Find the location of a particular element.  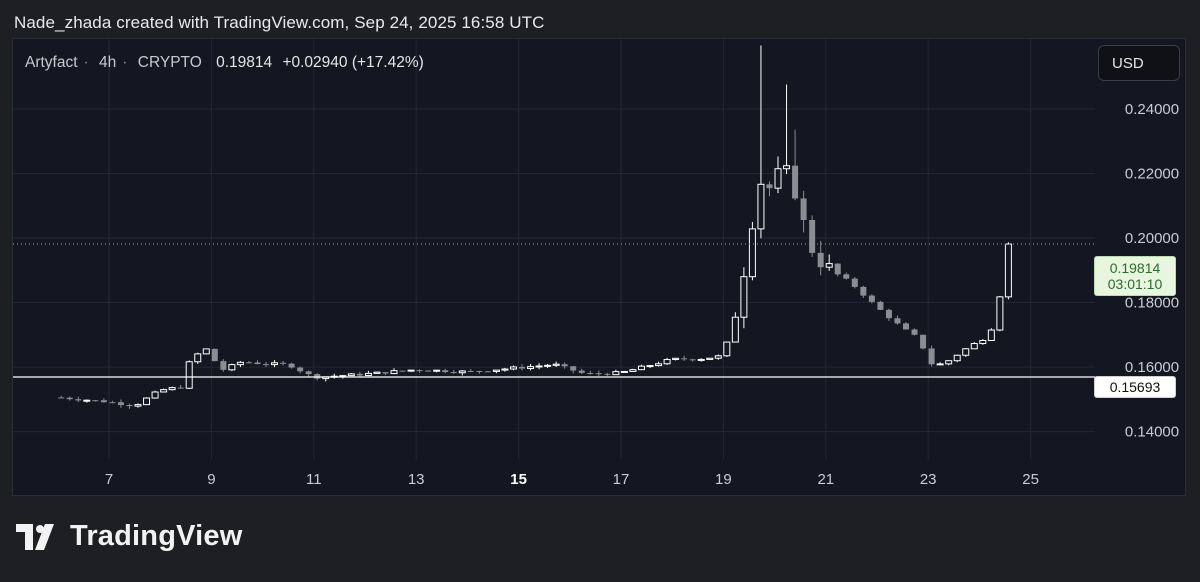

bar-countdown-label: 03:01:10 is located at coordinates (1135, 284).